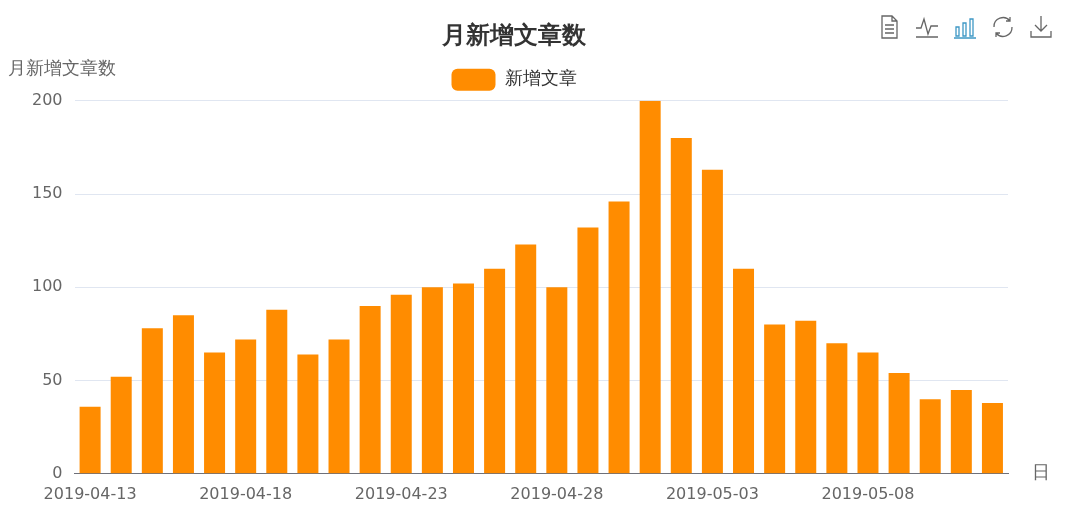 This screenshot has width=1078, height=511. What do you see at coordinates (246, 493) in the screenshot?
I see `x-tick-label: 2019-04-18` at bounding box center [246, 493].